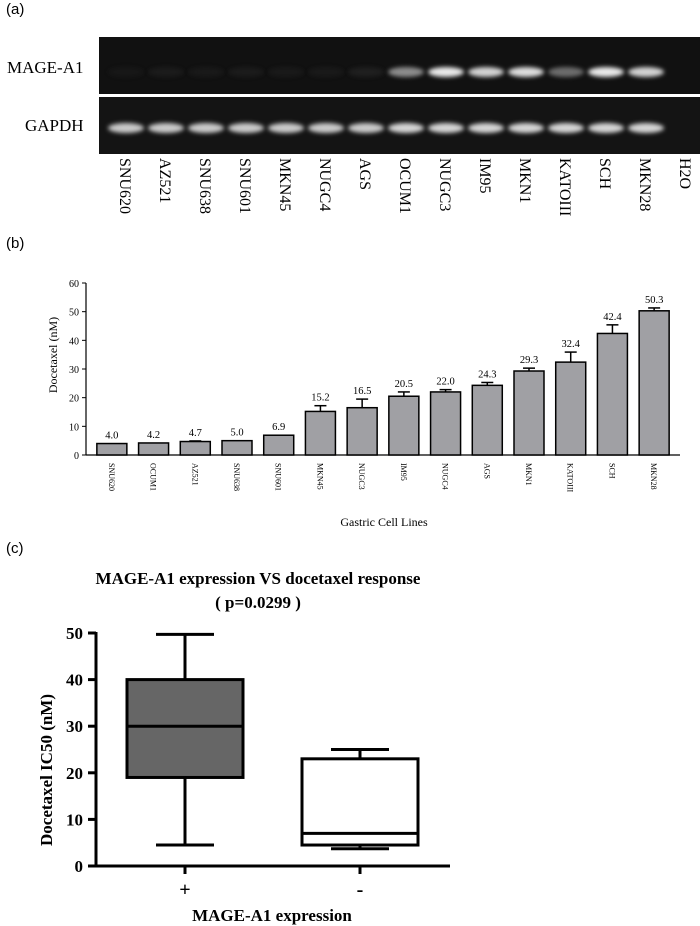 Image resolution: width=700 pixels, height=926 pixels. Describe the element at coordinates (74, 370) in the screenshot. I see `bar-chart-ytick-label: 30` at that location.